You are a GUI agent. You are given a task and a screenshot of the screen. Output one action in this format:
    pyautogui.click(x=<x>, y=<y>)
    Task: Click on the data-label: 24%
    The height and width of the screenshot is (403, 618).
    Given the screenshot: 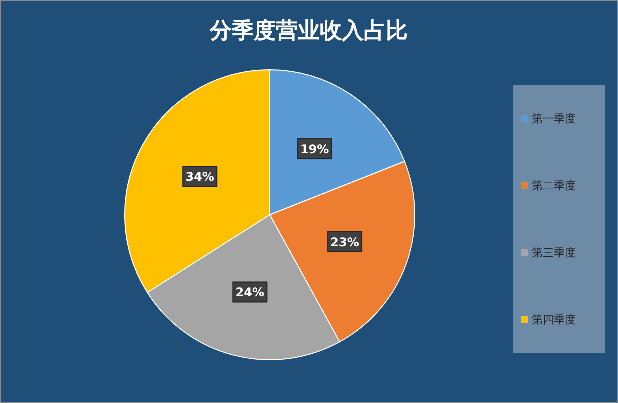 What is the action you would take?
    pyautogui.click(x=250, y=293)
    